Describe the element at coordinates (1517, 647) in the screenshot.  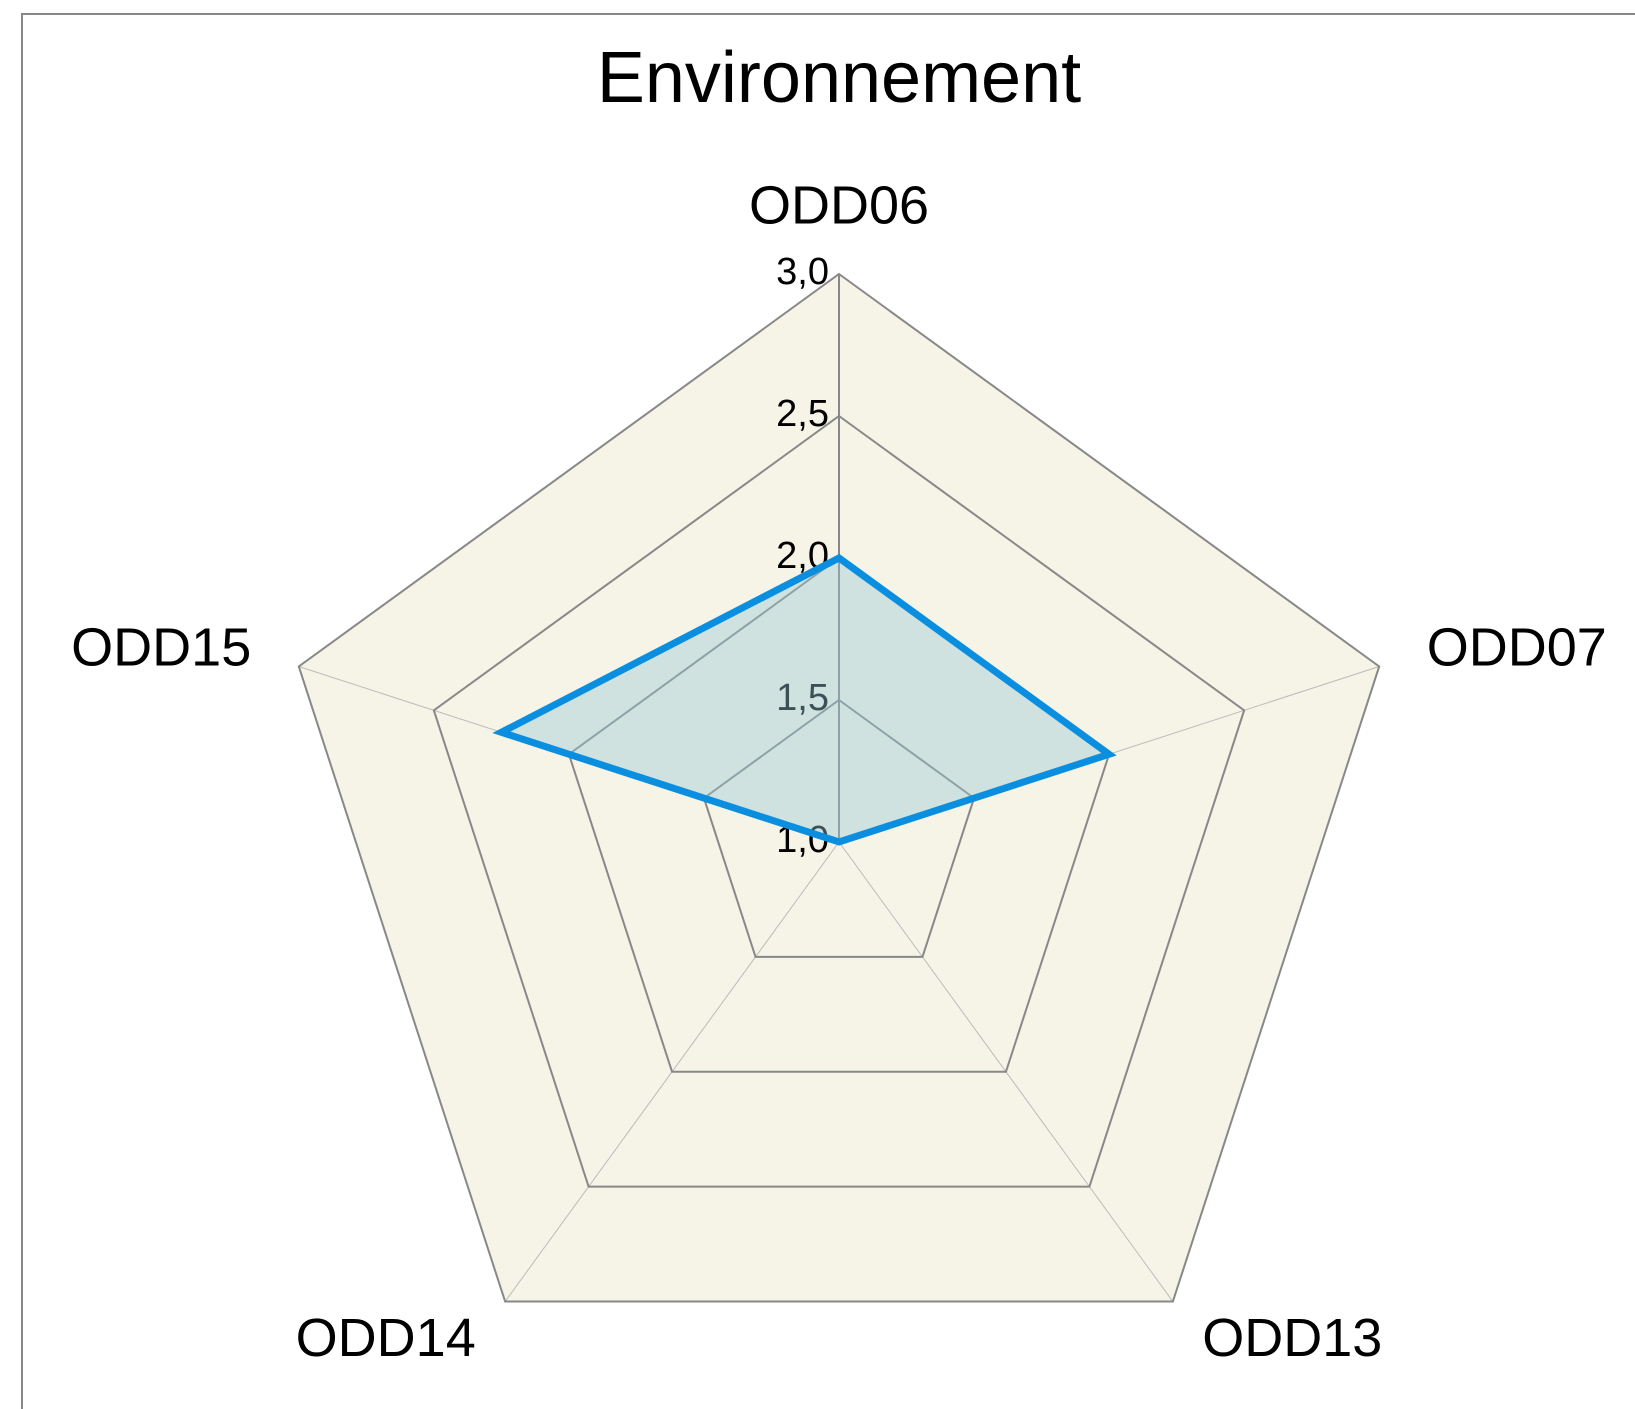
I see `category-label: ODD07` at that location.